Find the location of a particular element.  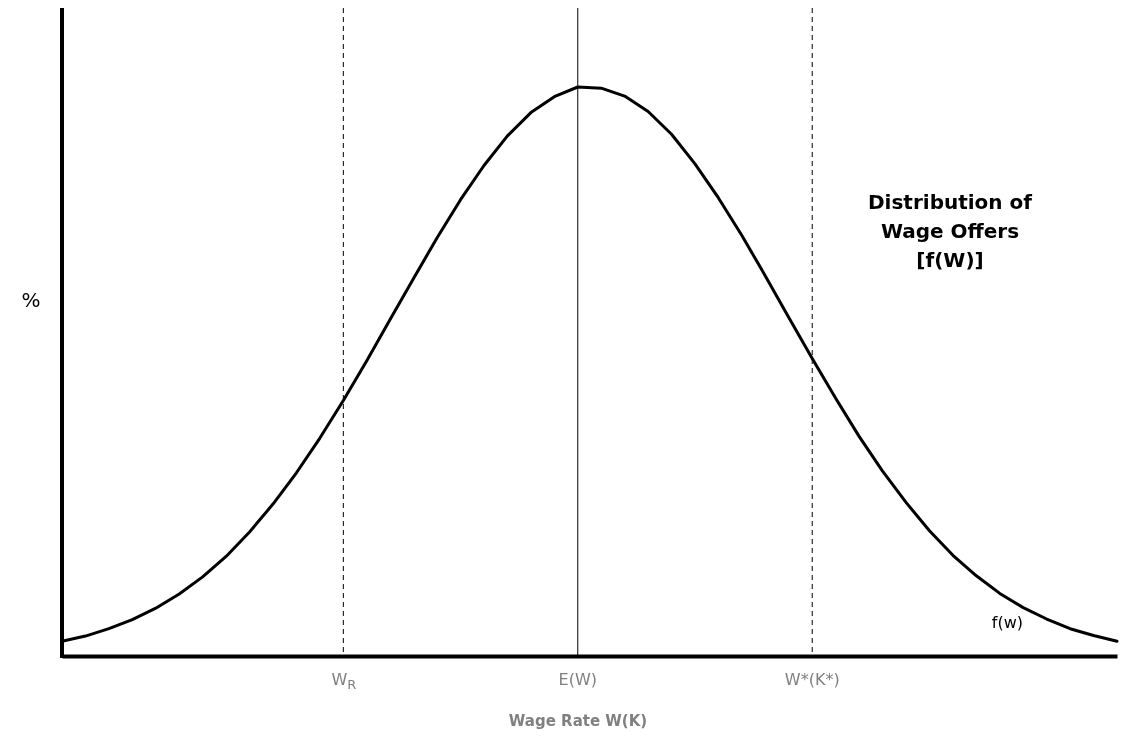

y-axis-title: % is located at coordinates (31, 299).